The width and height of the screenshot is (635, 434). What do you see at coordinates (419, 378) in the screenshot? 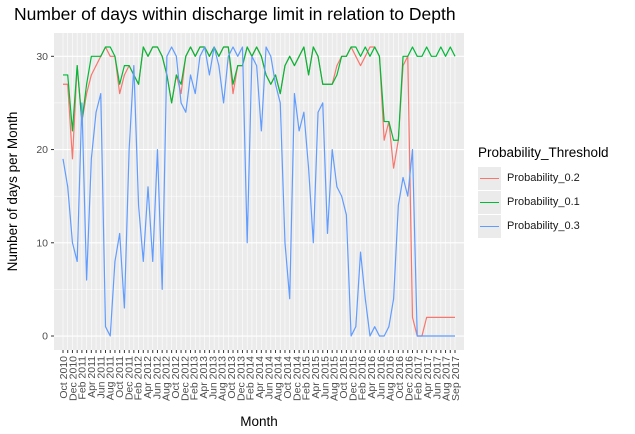
I see `x-tick-label: Feb 2017` at bounding box center [419, 378].